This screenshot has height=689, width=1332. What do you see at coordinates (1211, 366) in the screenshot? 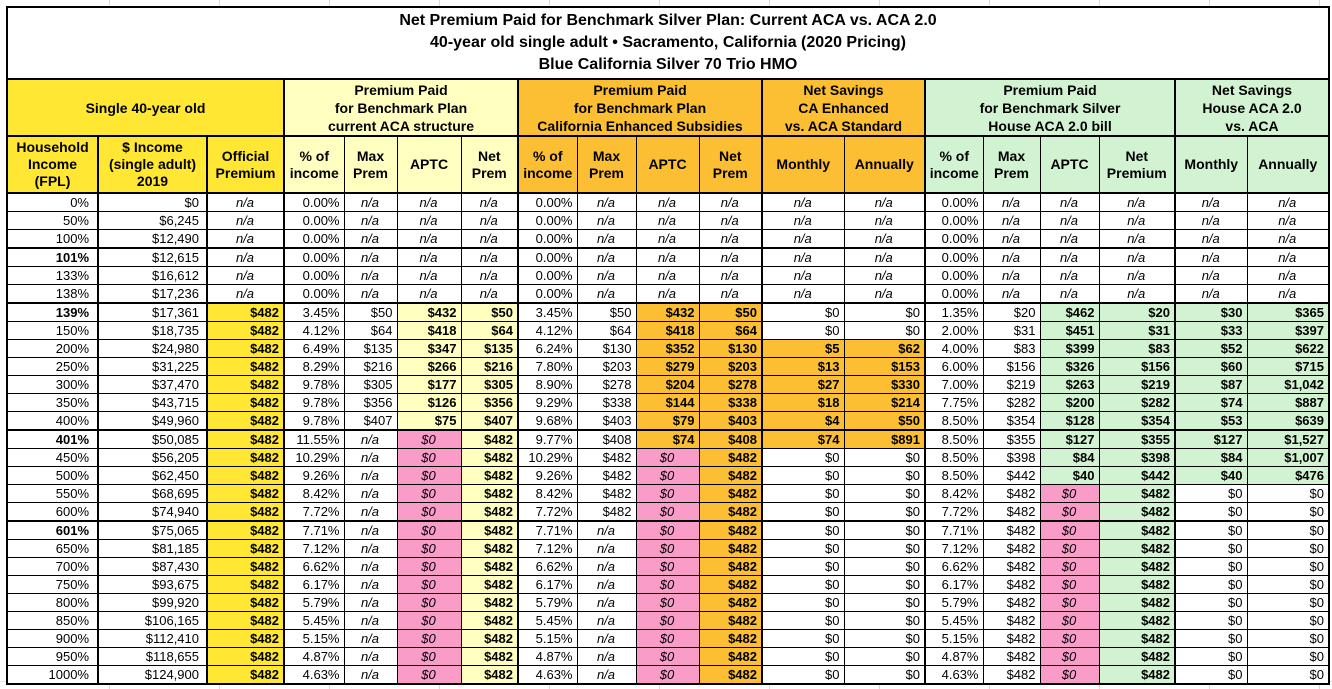
I see `cell-250%-house_savings_monthly: $60` at bounding box center [1211, 366].